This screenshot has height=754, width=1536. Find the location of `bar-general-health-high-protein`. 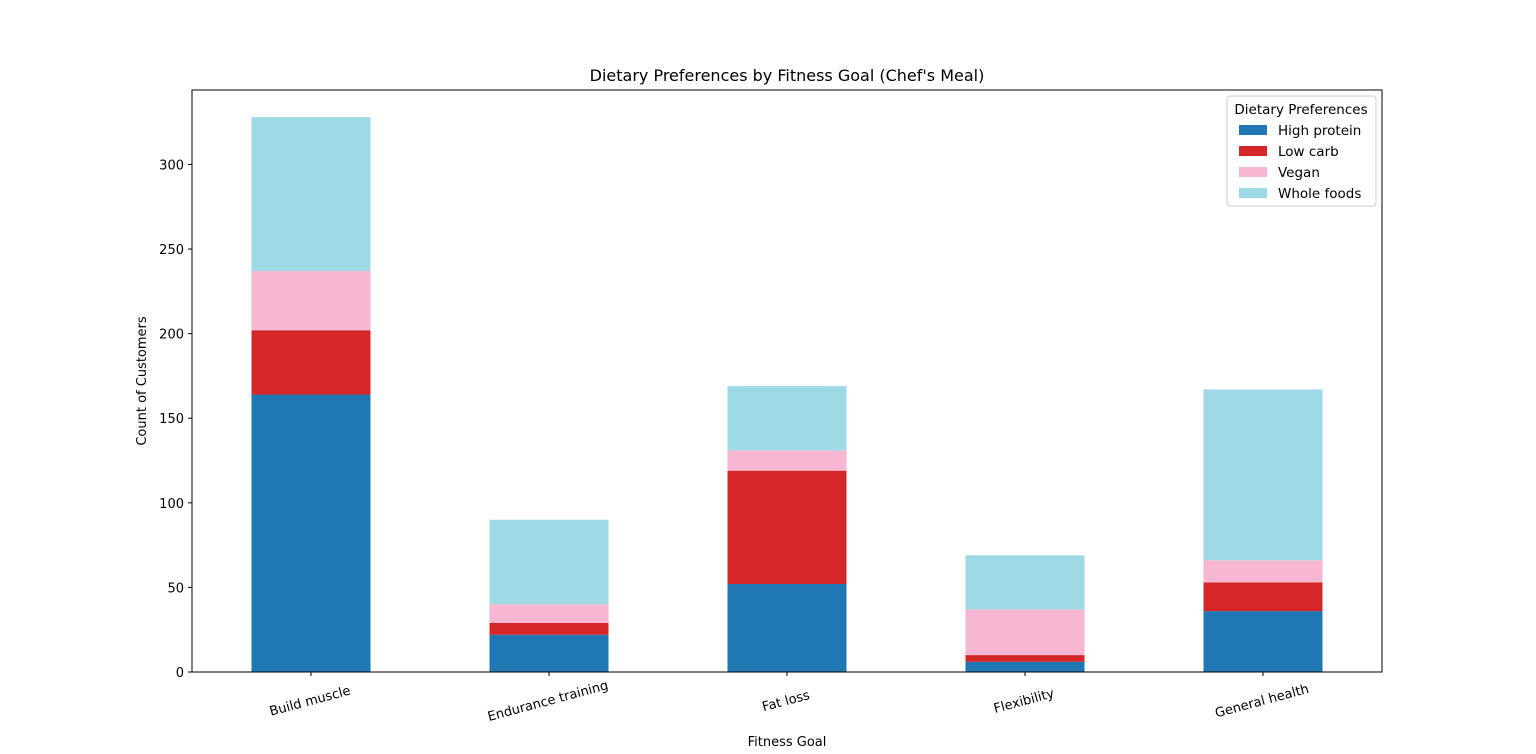

bar-general-health-high-protein is located at coordinates (1263, 641).